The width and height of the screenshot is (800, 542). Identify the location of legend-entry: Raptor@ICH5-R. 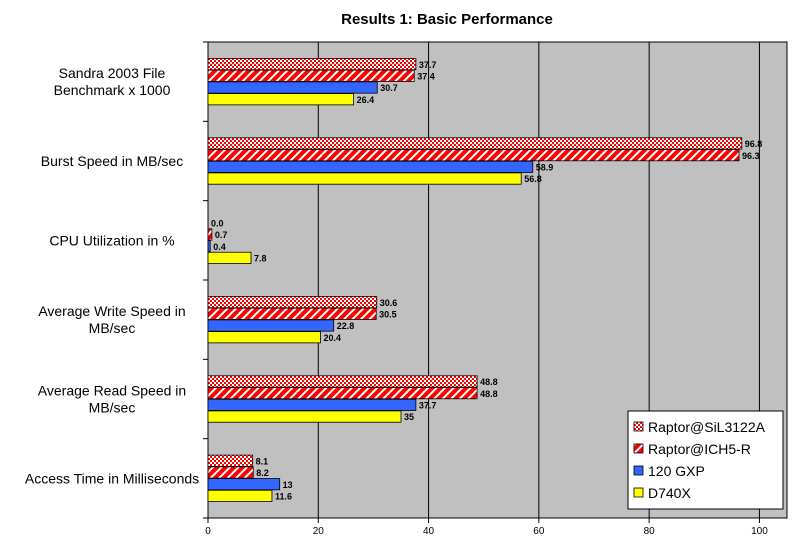
(699, 449).